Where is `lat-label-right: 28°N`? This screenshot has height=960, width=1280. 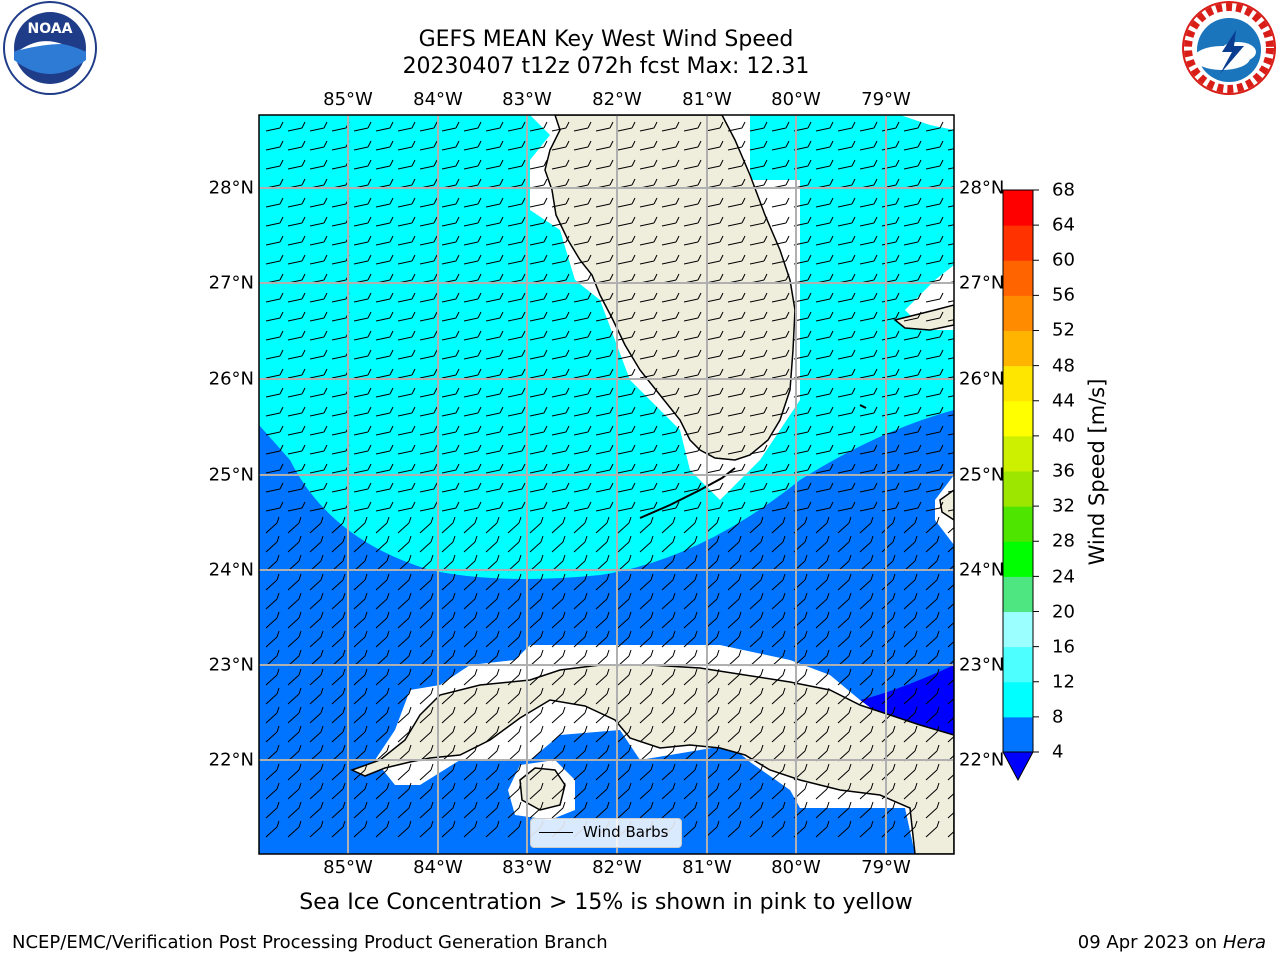
lat-label-right: 28°N is located at coordinates (982, 188).